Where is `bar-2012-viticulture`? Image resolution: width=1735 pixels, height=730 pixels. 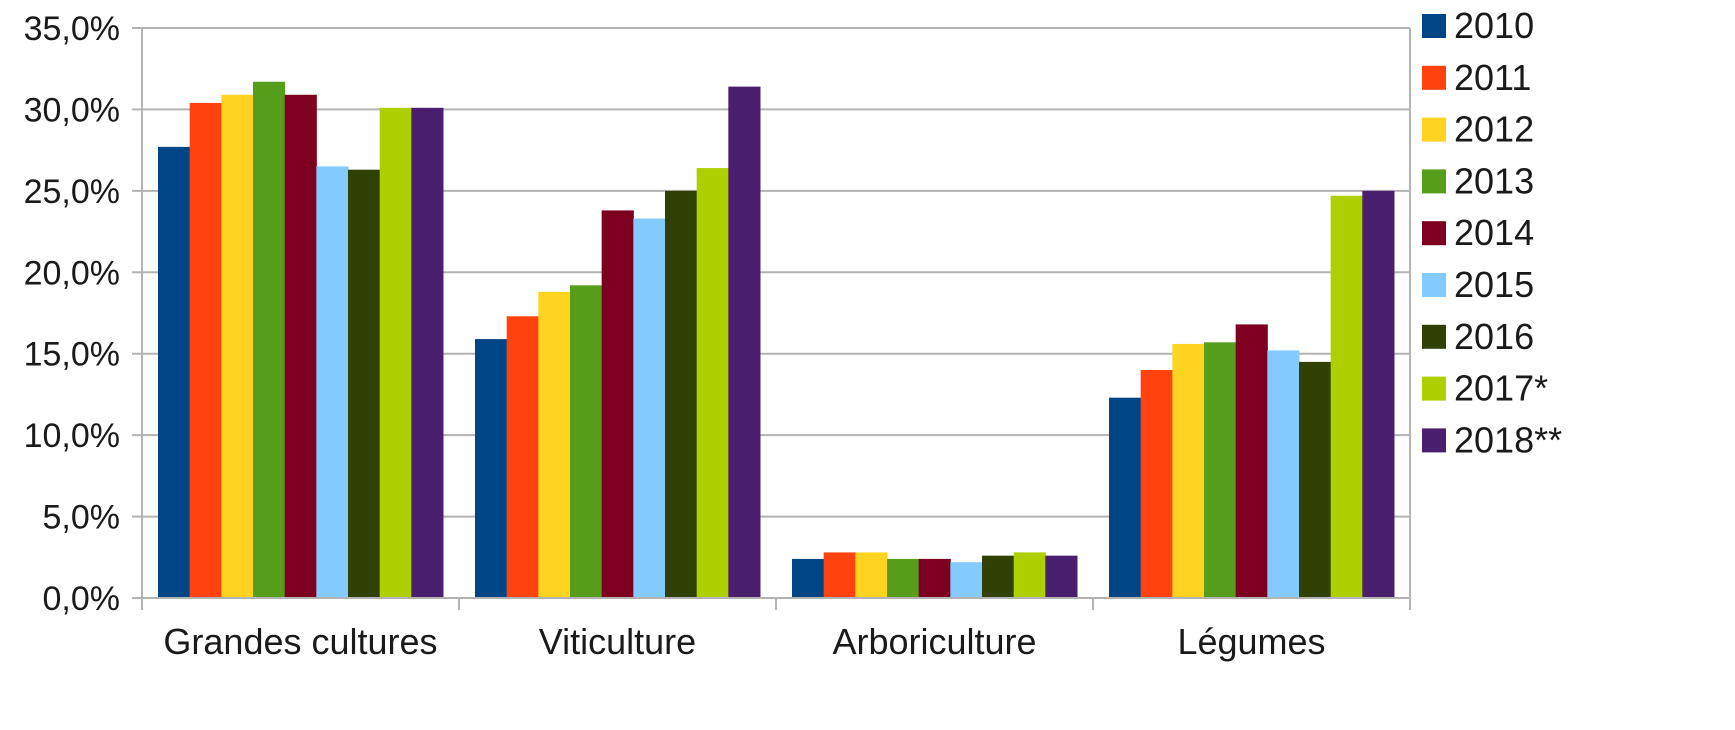 bar-2012-viticulture is located at coordinates (554, 444).